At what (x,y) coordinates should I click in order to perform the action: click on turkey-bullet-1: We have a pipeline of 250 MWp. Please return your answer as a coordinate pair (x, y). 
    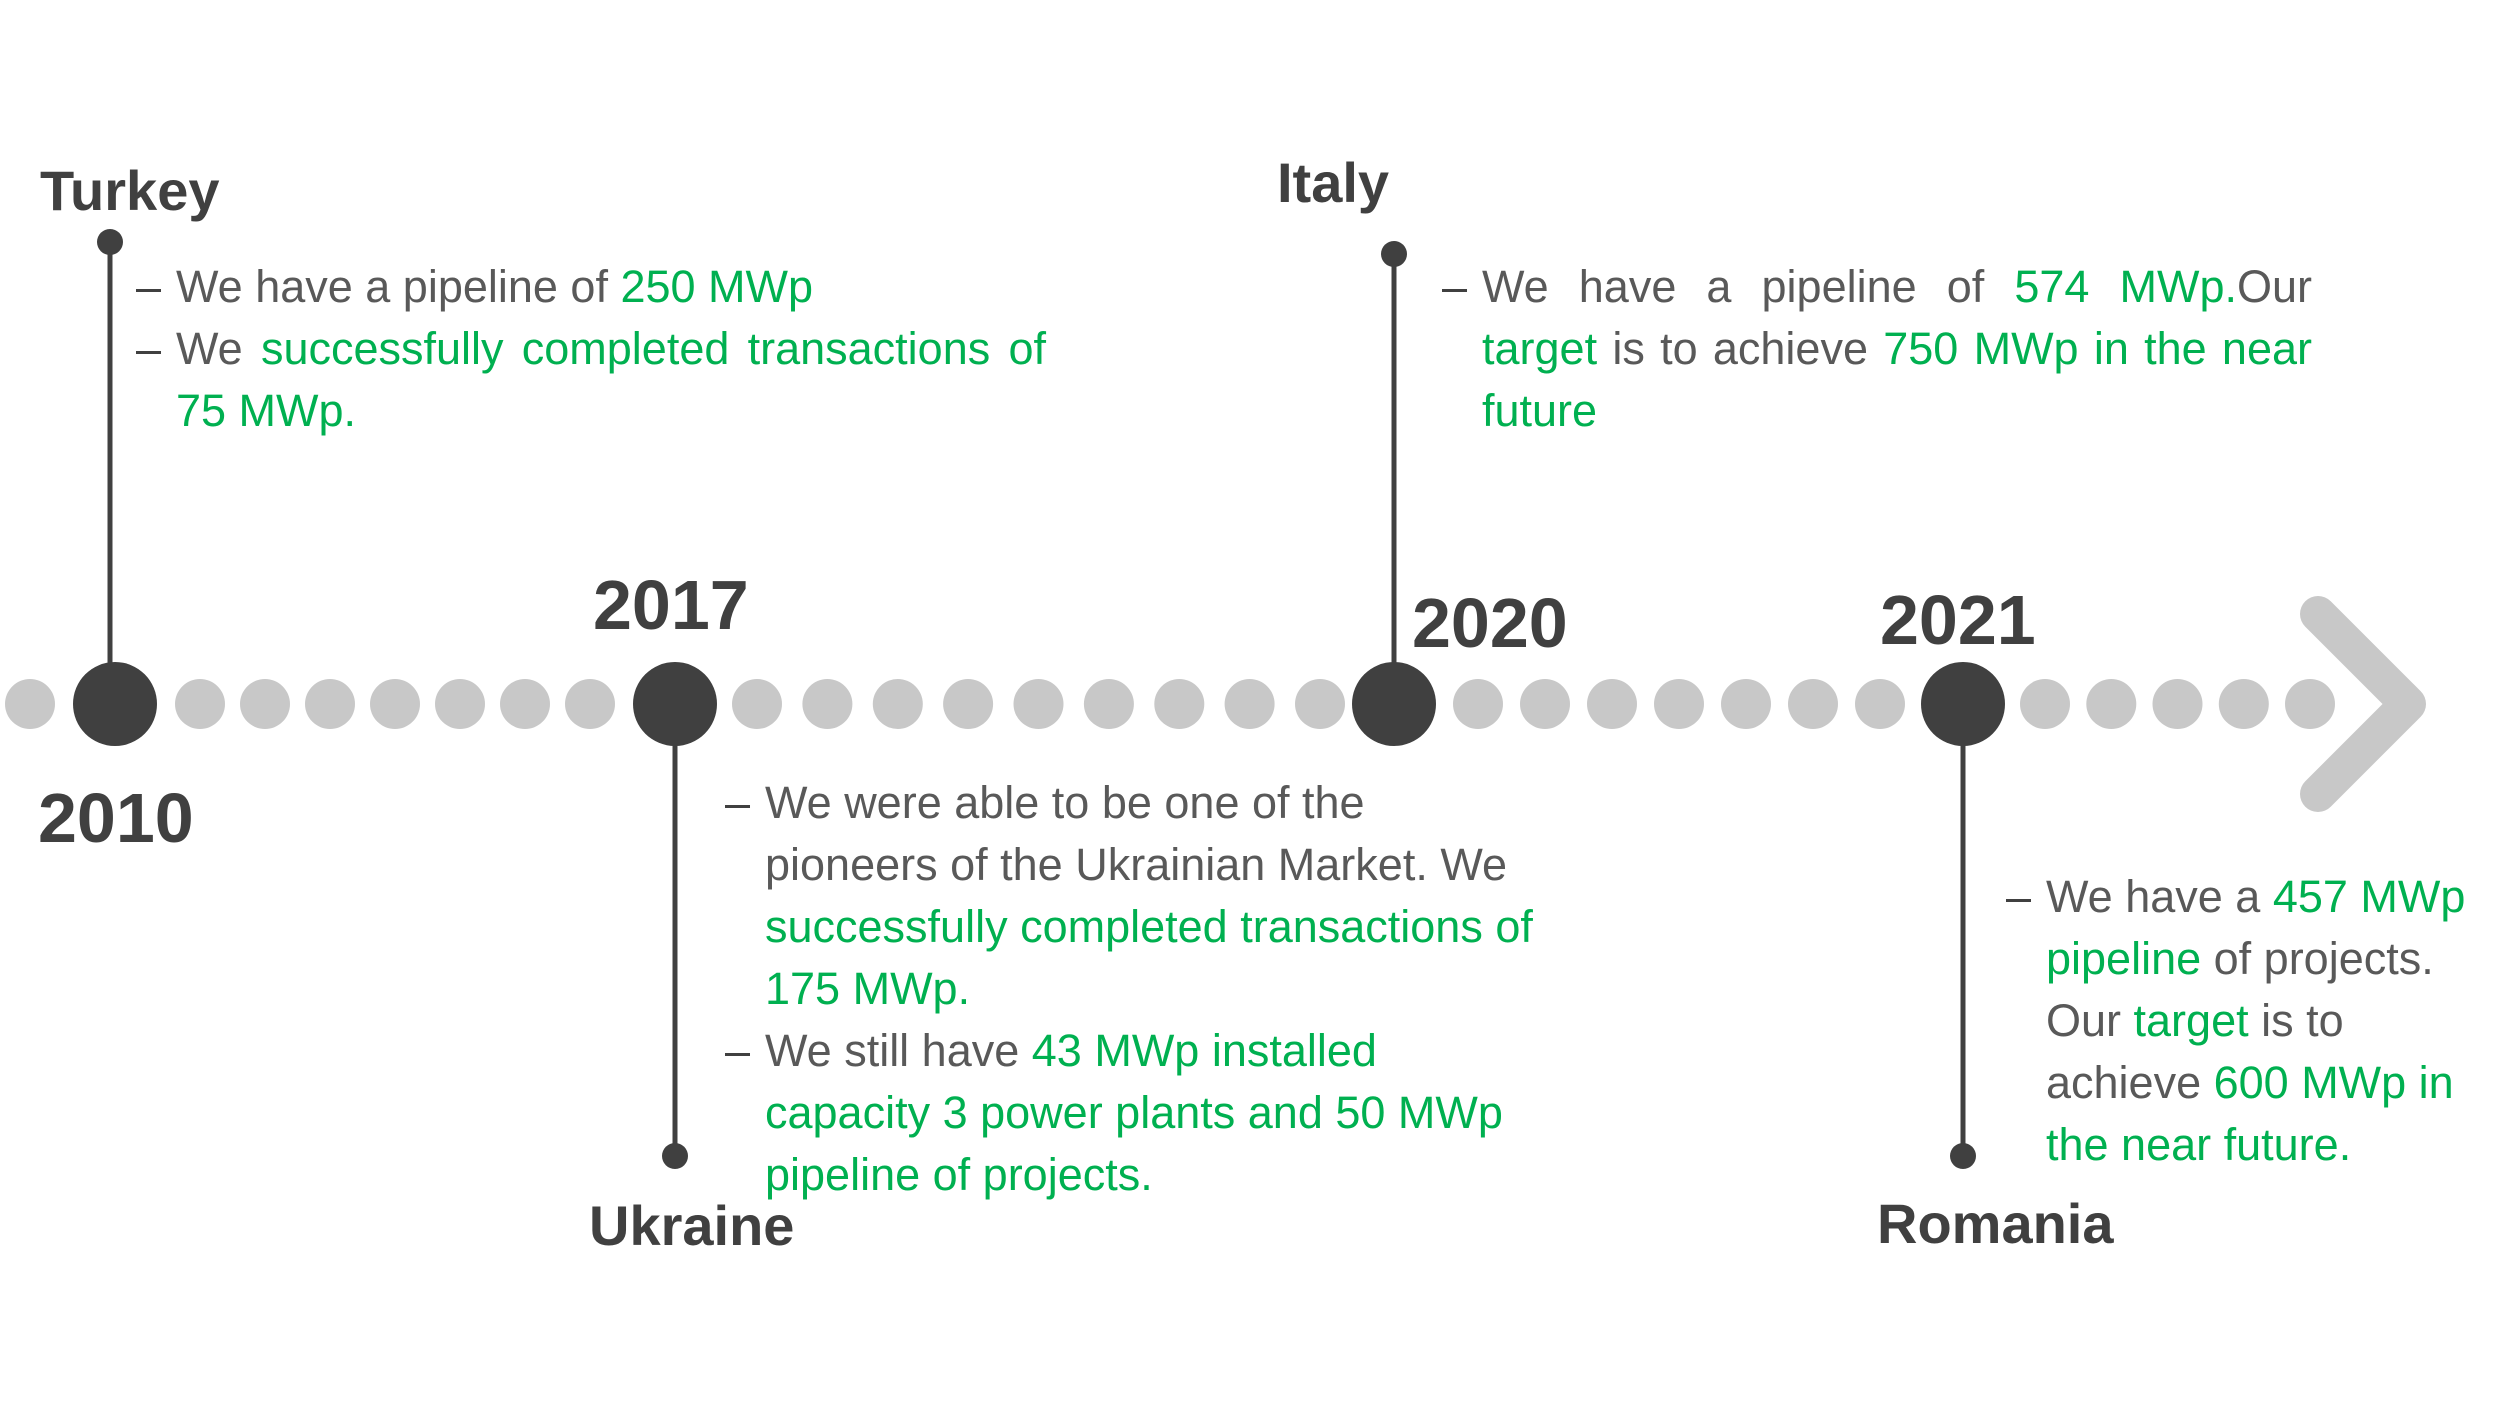
    Looking at the image, I should click on (591, 287).